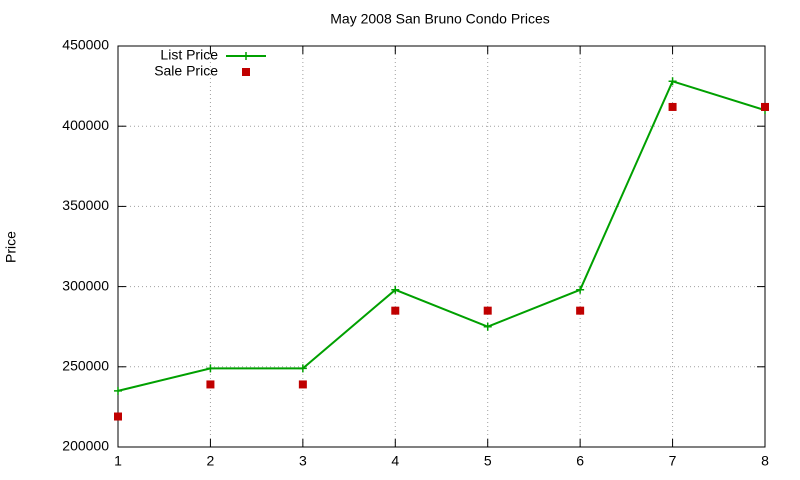  What do you see at coordinates (85, 125) in the screenshot?
I see `y-tick-label: 400000` at bounding box center [85, 125].